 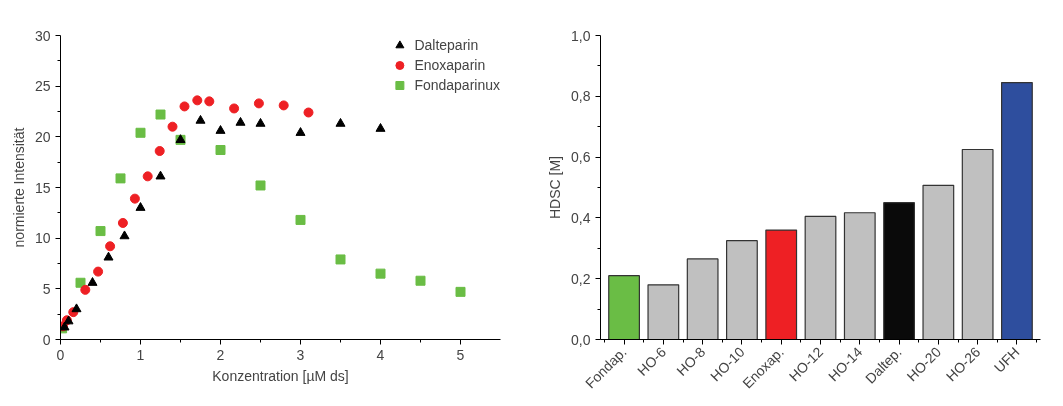 I want to click on x-tick-label: 0, so click(x=60, y=354).